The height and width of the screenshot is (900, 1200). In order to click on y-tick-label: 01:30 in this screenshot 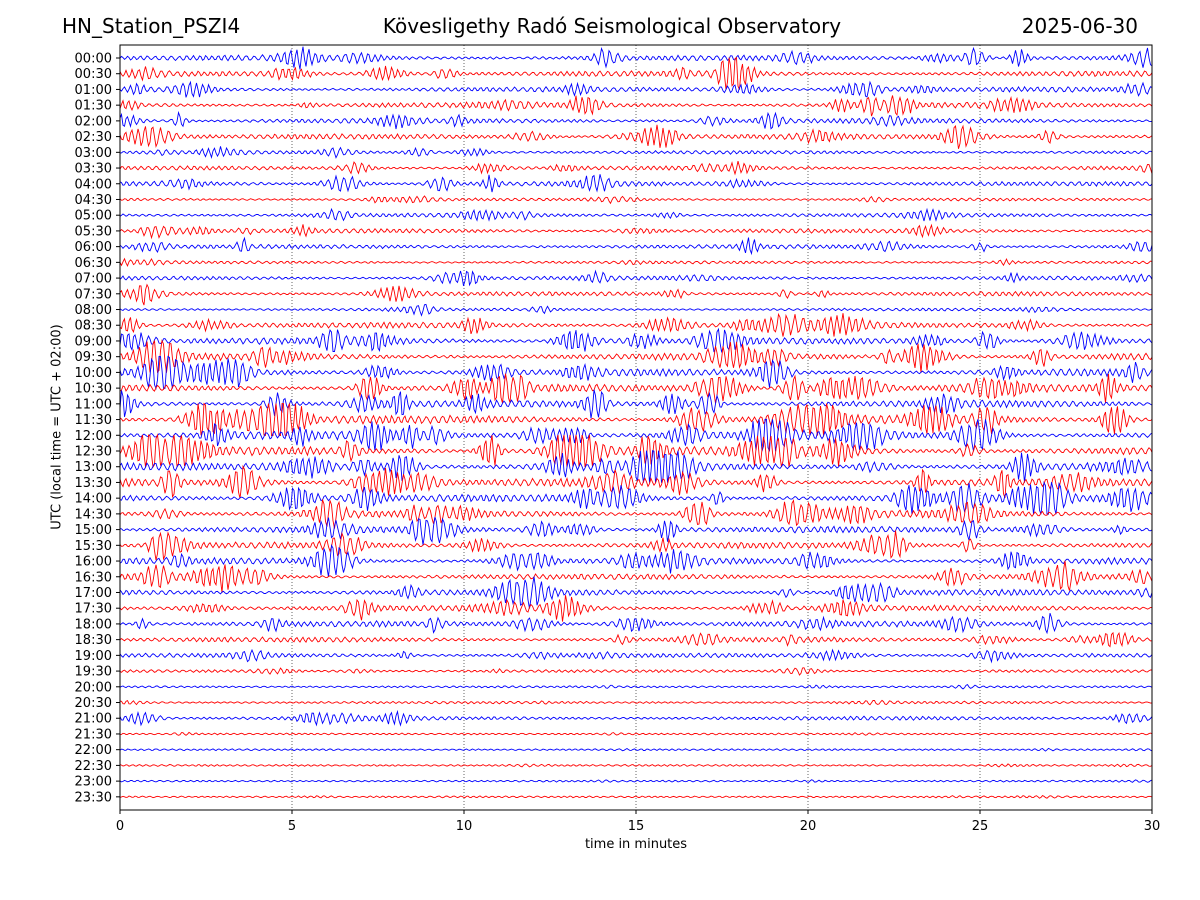, I will do `click(93, 106)`.